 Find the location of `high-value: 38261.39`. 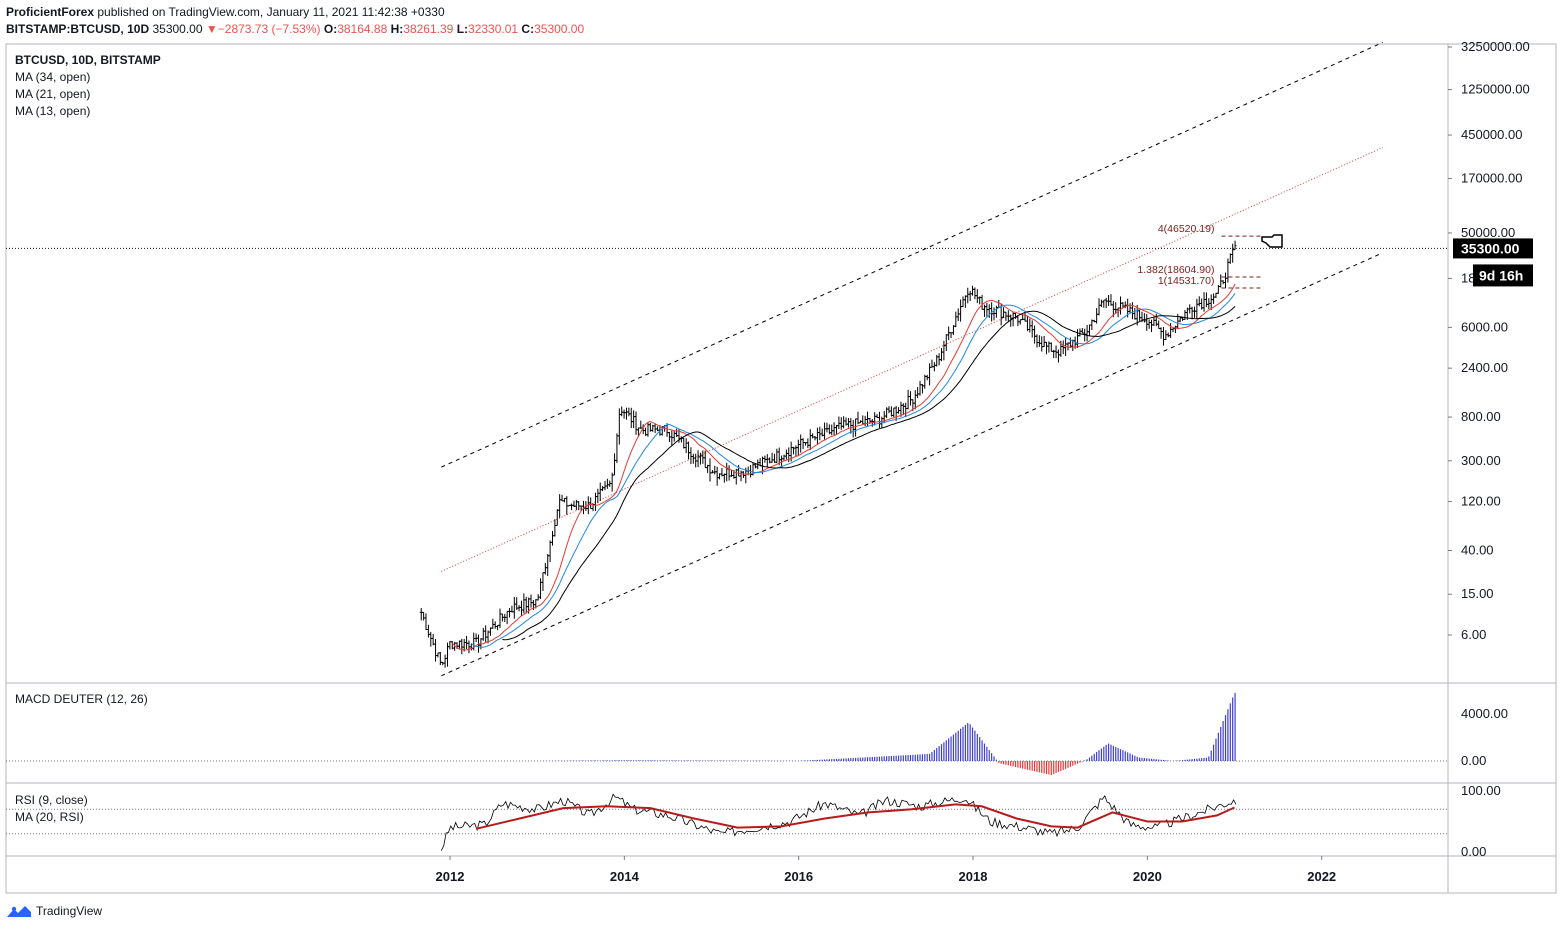

high-value: 38261.39 is located at coordinates (428, 29).